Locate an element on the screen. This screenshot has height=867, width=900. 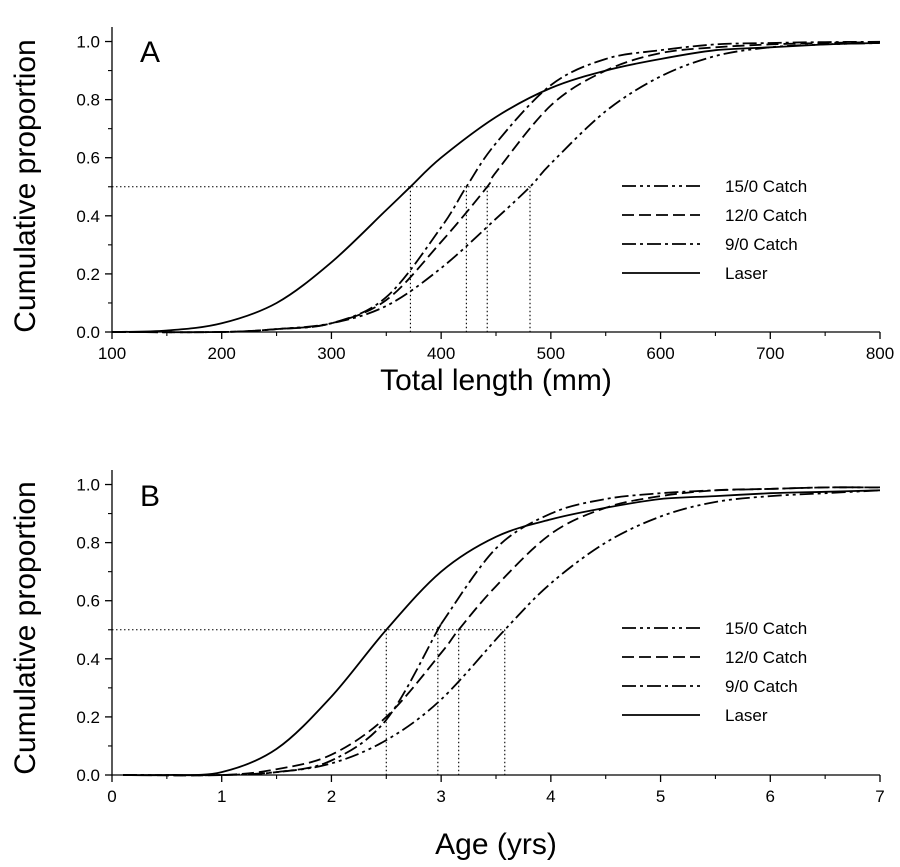
x-tick-label: 6 is located at coordinates (770, 796).